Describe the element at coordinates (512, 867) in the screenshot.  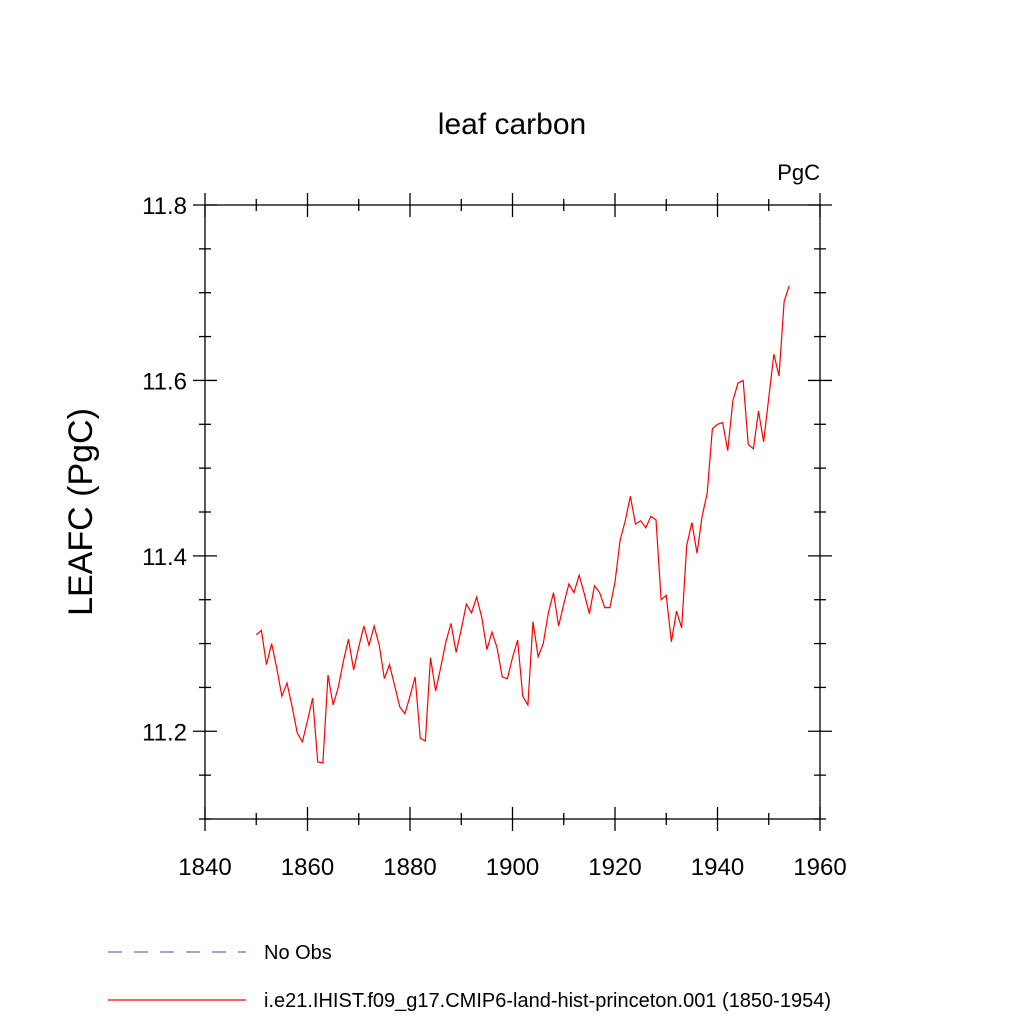
I see `x-tick-label: 1900` at that location.